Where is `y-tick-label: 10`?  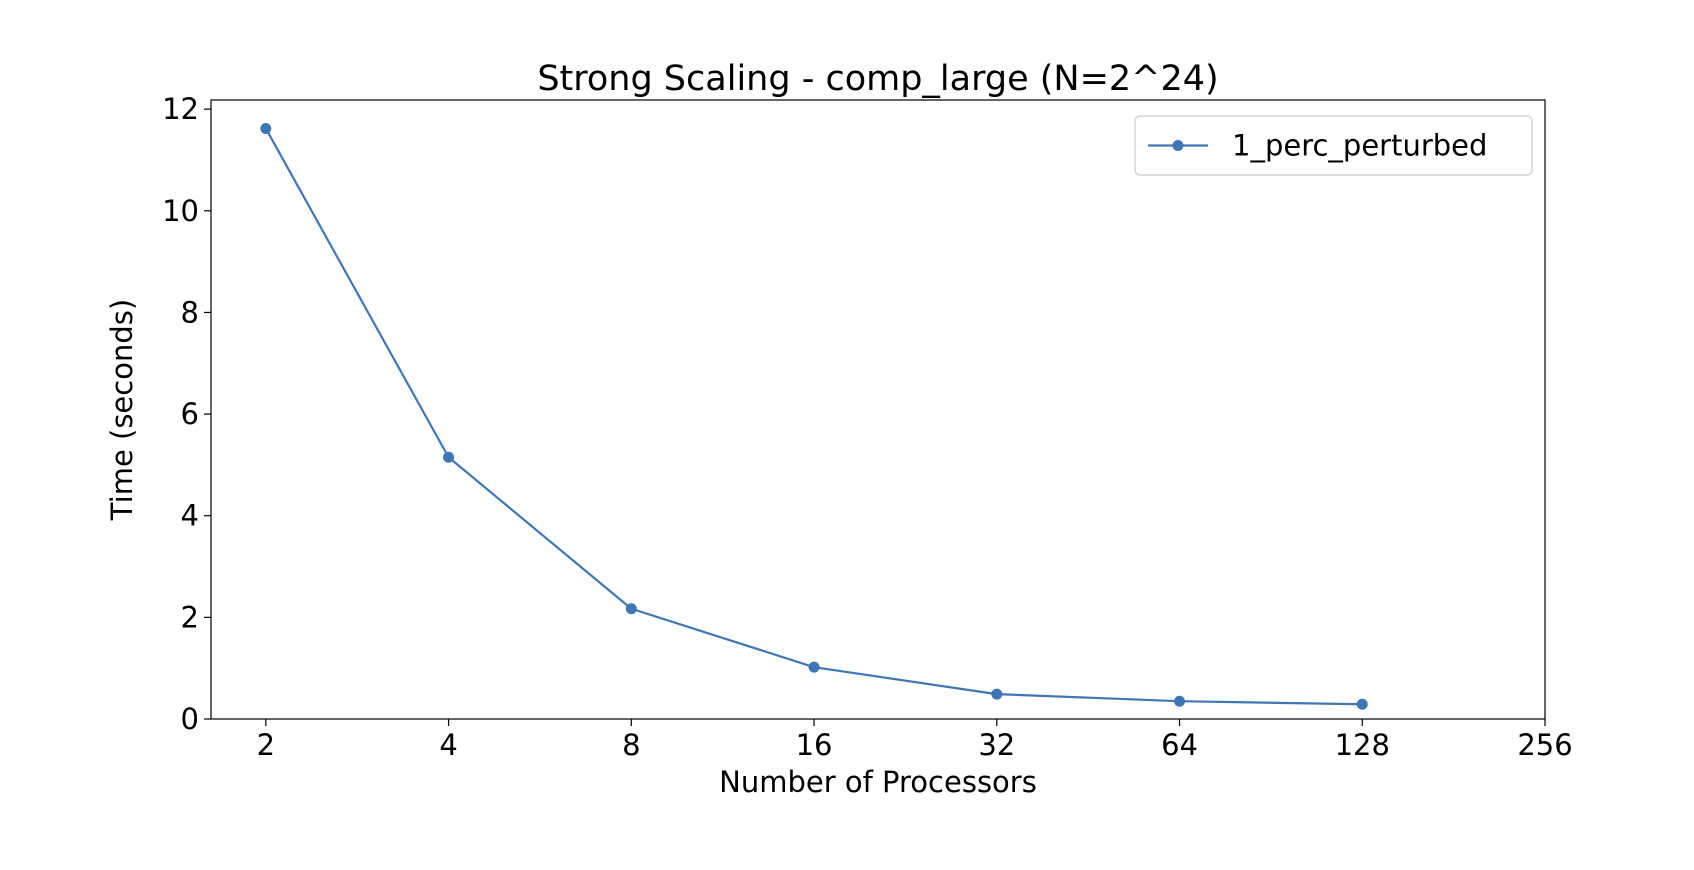 y-tick-label: 10 is located at coordinates (180, 211).